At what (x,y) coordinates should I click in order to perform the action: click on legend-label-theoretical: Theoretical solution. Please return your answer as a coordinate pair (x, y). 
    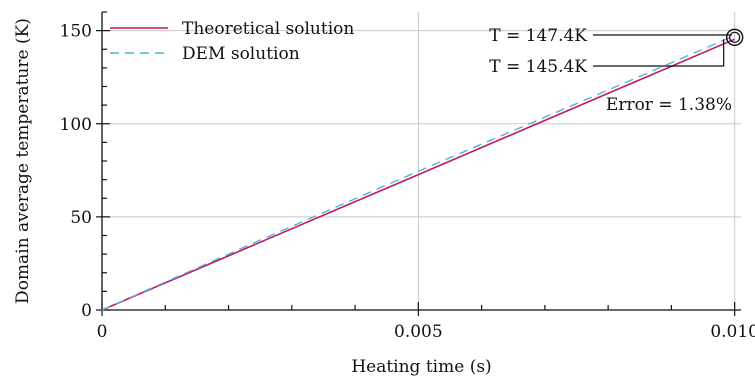
    Looking at the image, I should click on (268, 29).